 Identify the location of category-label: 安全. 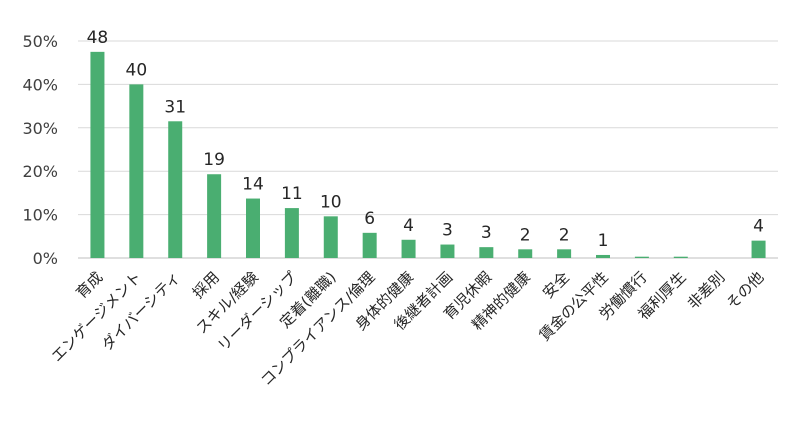
(556, 285).